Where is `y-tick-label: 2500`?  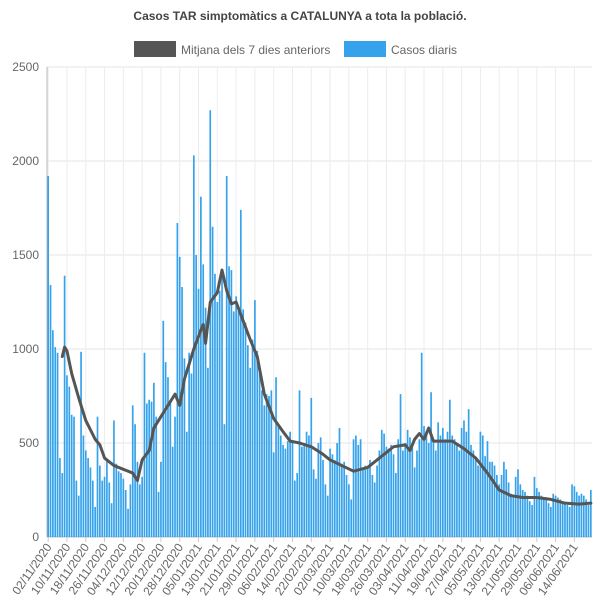
y-tick-label: 2500 is located at coordinates (25, 67).